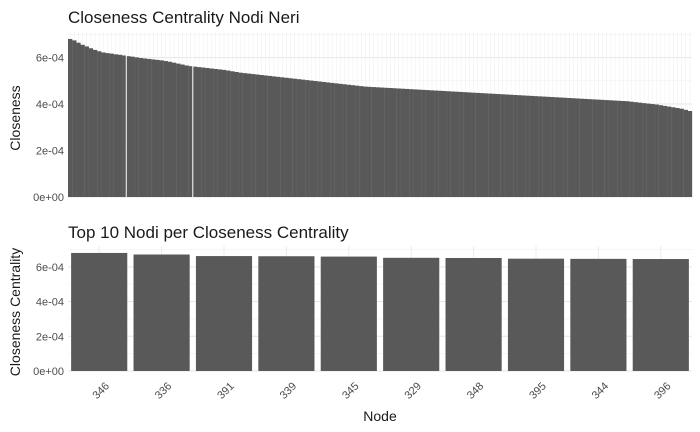 The image size is (700, 432). I want to click on chart1-y-tick-label: 4e-04, so click(50, 105).